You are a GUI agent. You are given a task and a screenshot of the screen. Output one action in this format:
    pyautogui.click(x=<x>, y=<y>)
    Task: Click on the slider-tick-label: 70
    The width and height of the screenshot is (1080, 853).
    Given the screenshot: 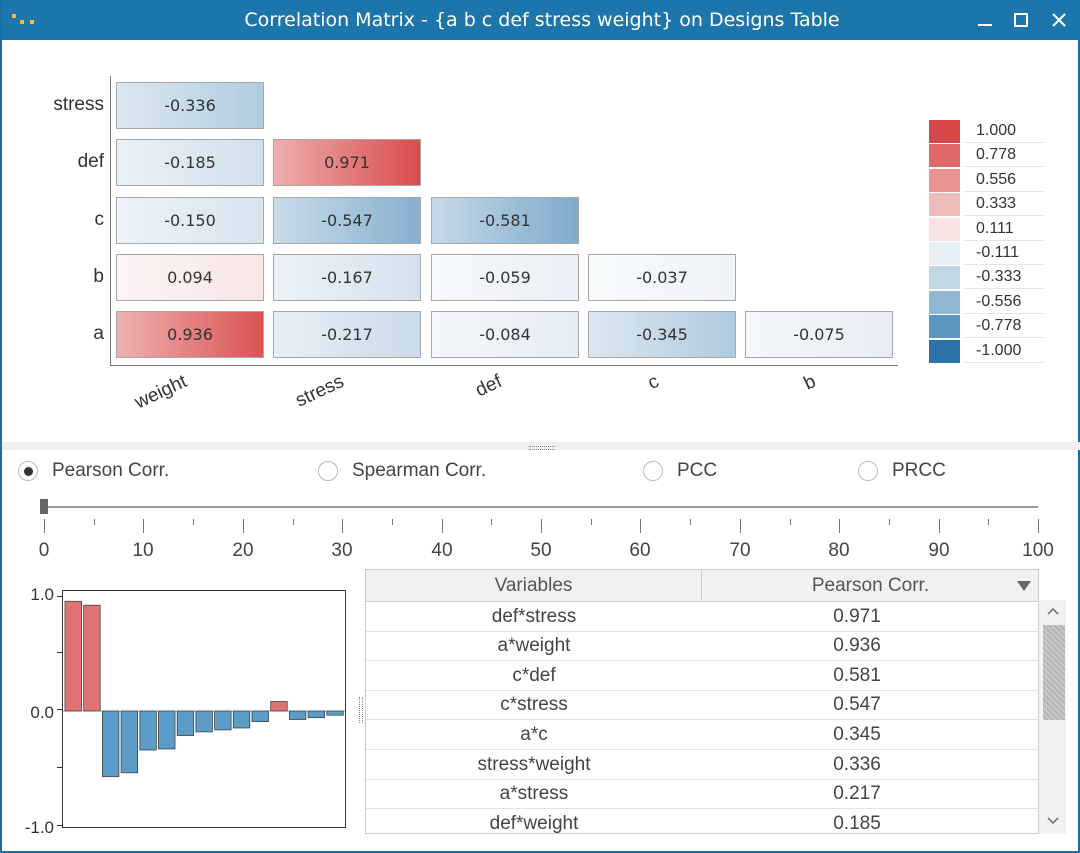 What is the action you would take?
    pyautogui.click(x=740, y=550)
    